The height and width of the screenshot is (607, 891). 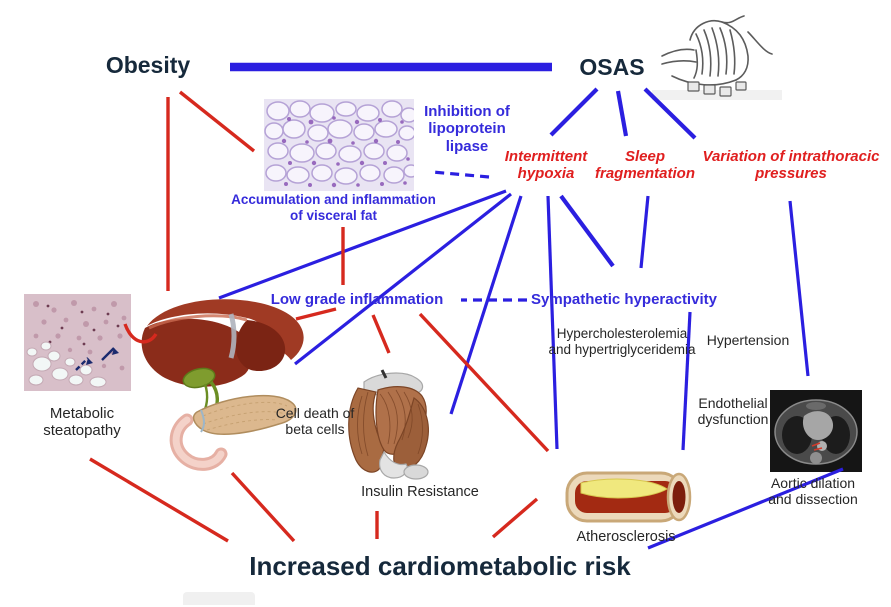 What do you see at coordinates (717, 59) in the screenshot?
I see `airway-sketch-image` at bounding box center [717, 59].